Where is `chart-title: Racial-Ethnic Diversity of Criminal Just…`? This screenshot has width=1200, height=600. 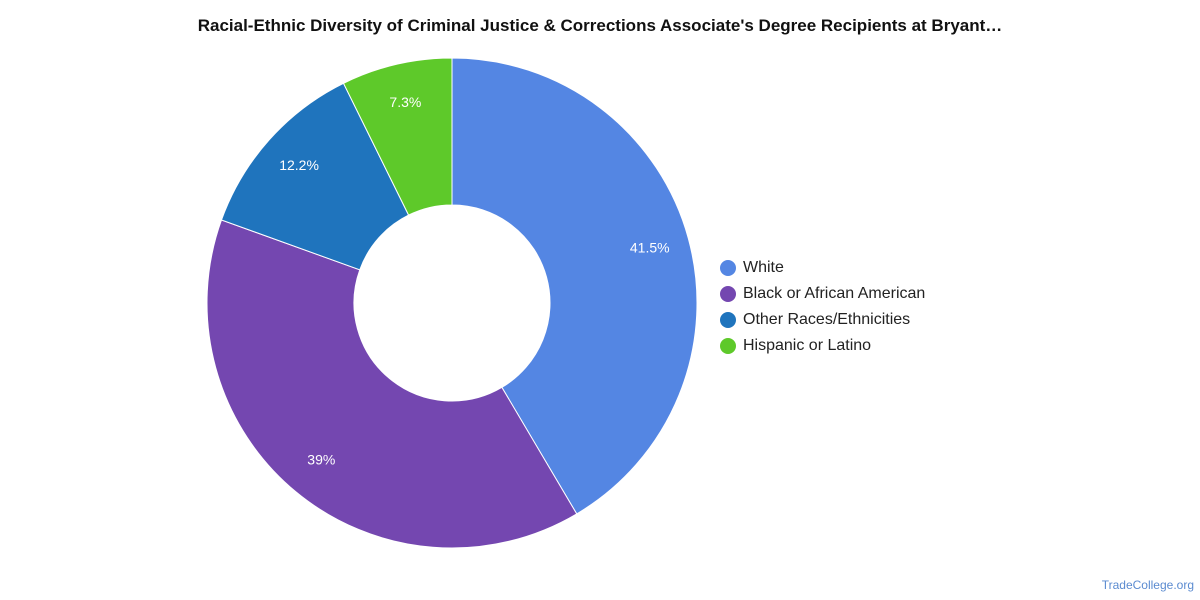 chart-title: Racial-Ethnic Diversity of Criminal Just… is located at coordinates (600, 25).